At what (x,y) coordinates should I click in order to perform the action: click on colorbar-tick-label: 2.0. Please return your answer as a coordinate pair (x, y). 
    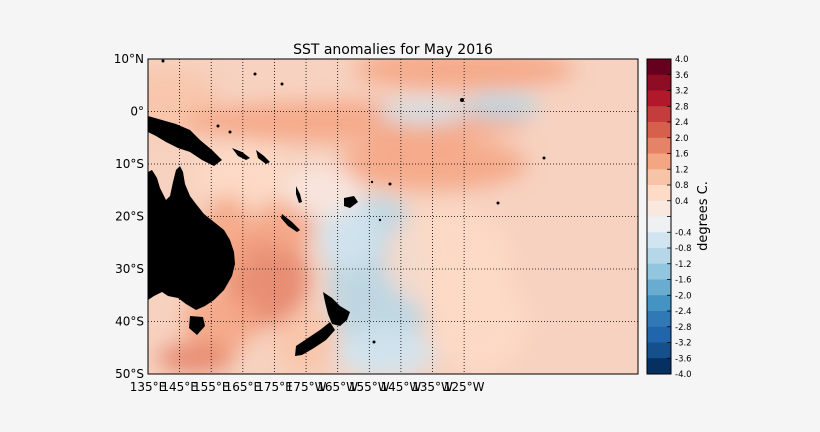
    Looking at the image, I should click on (682, 139).